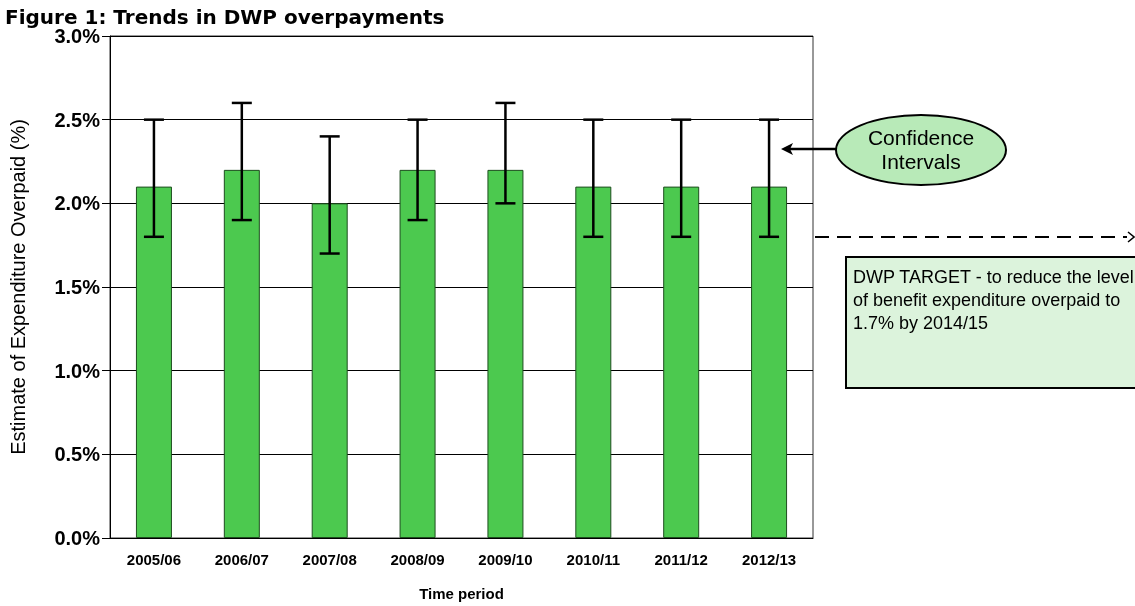 The height and width of the screenshot is (606, 1135). Describe the element at coordinates (154, 559) in the screenshot. I see `x-tick-label: 2005/06` at that location.